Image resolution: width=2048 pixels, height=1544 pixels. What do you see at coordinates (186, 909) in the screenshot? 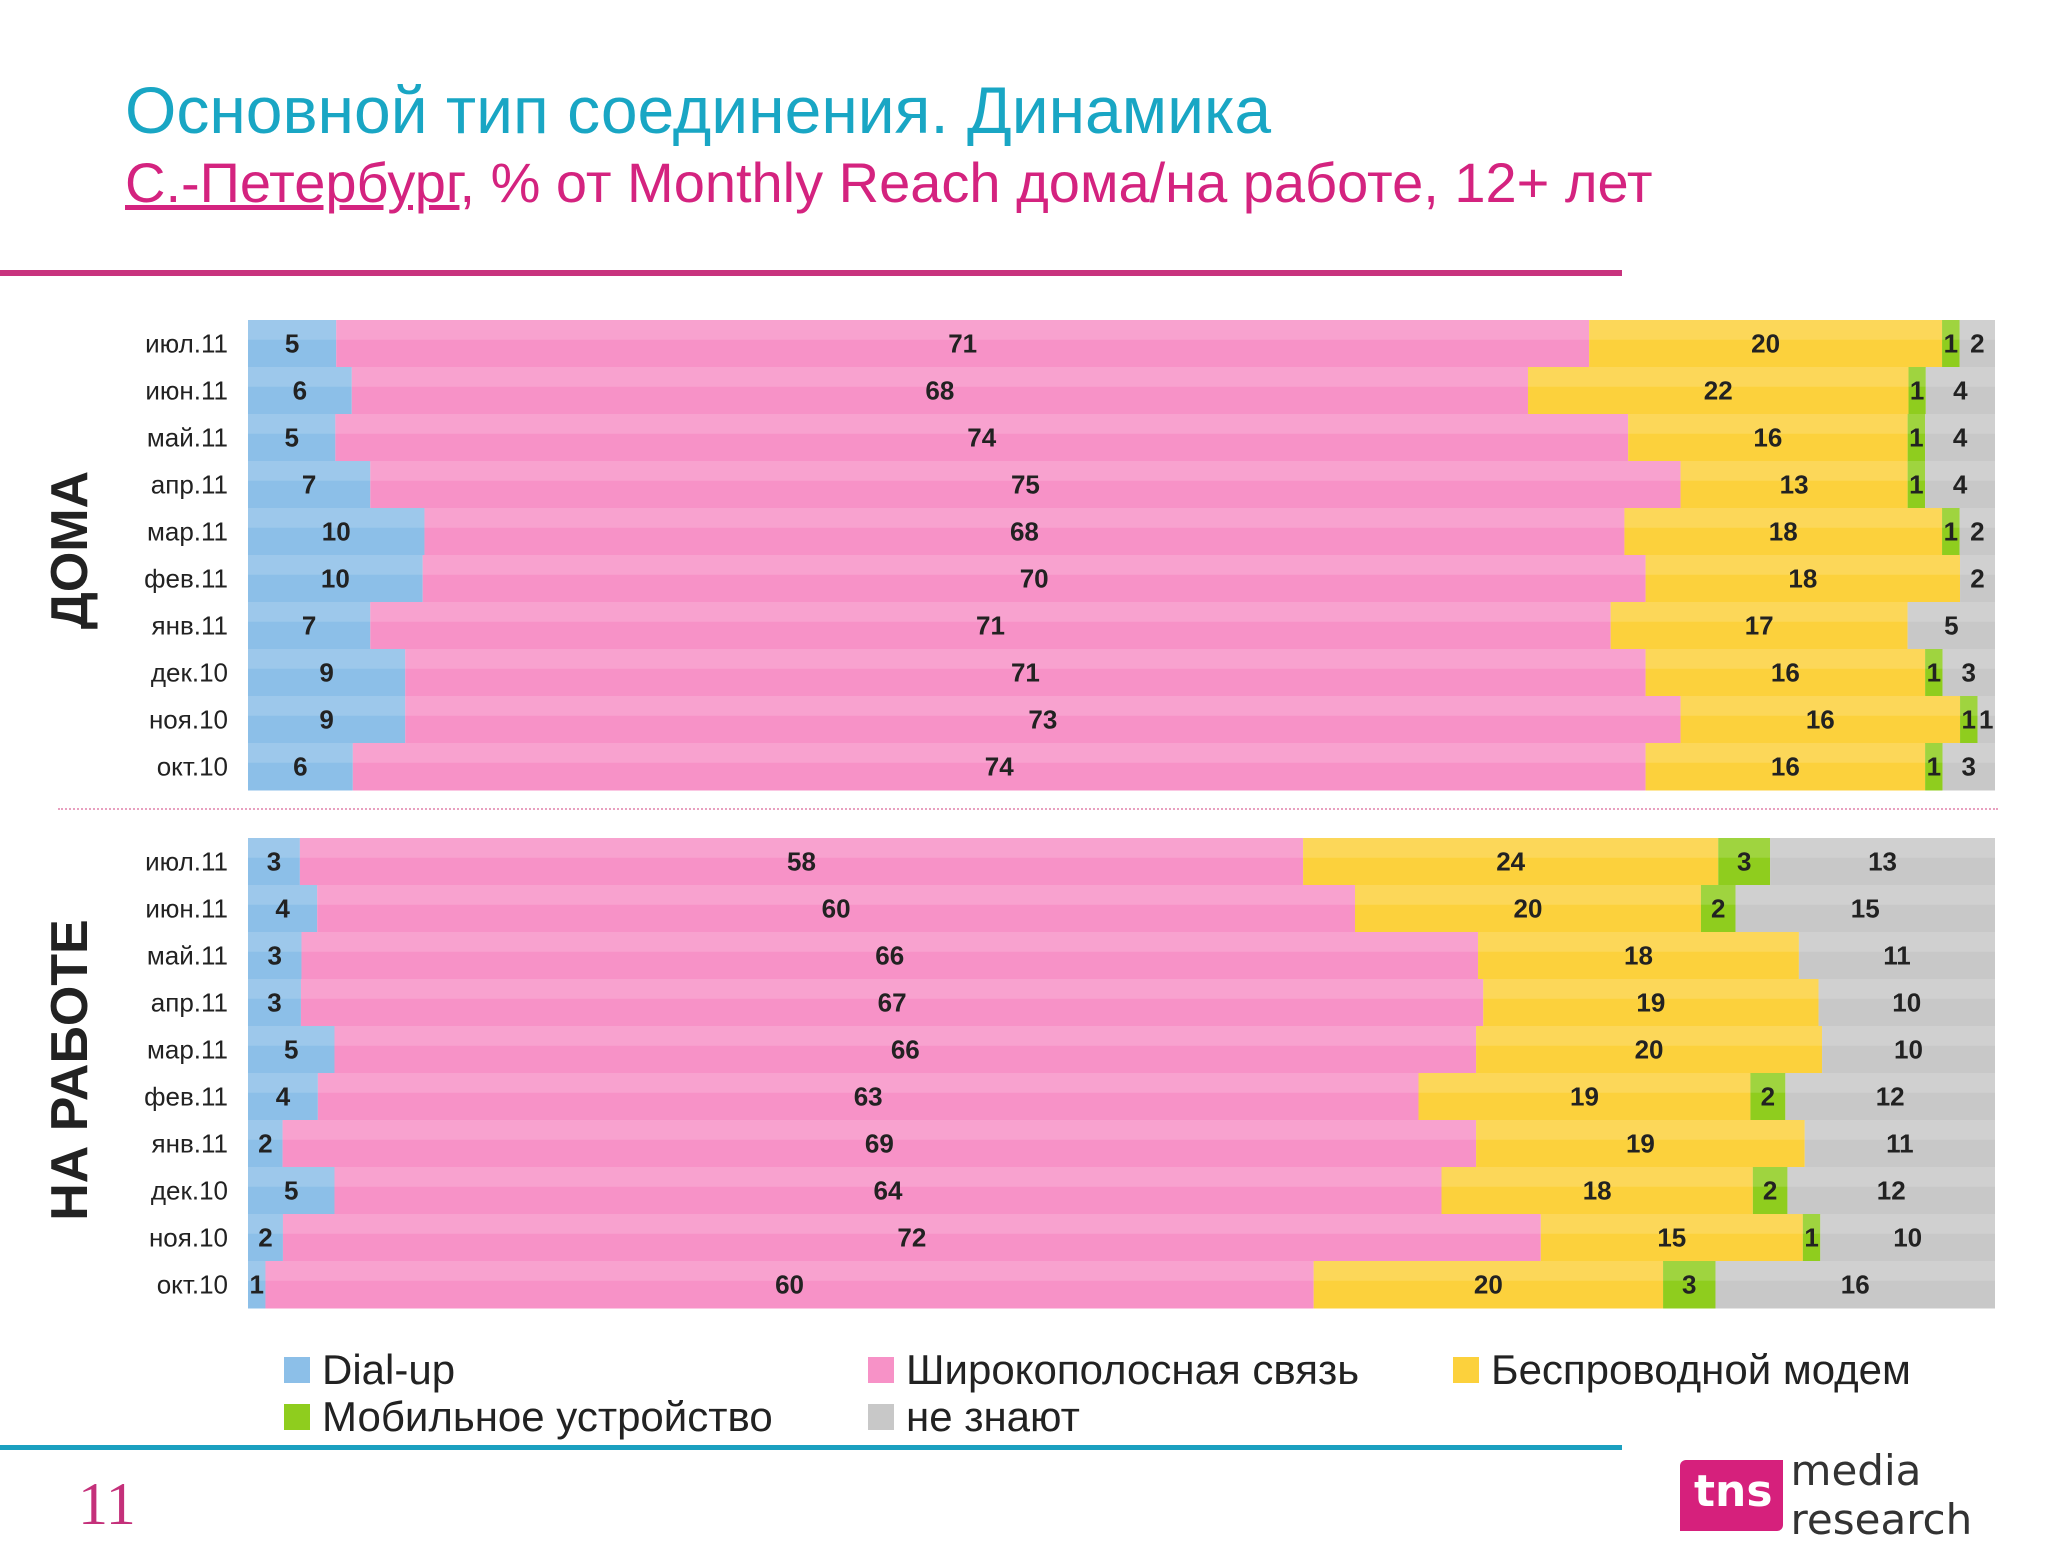
I see `category-label-work: июн.11` at bounding box center [186, 909].